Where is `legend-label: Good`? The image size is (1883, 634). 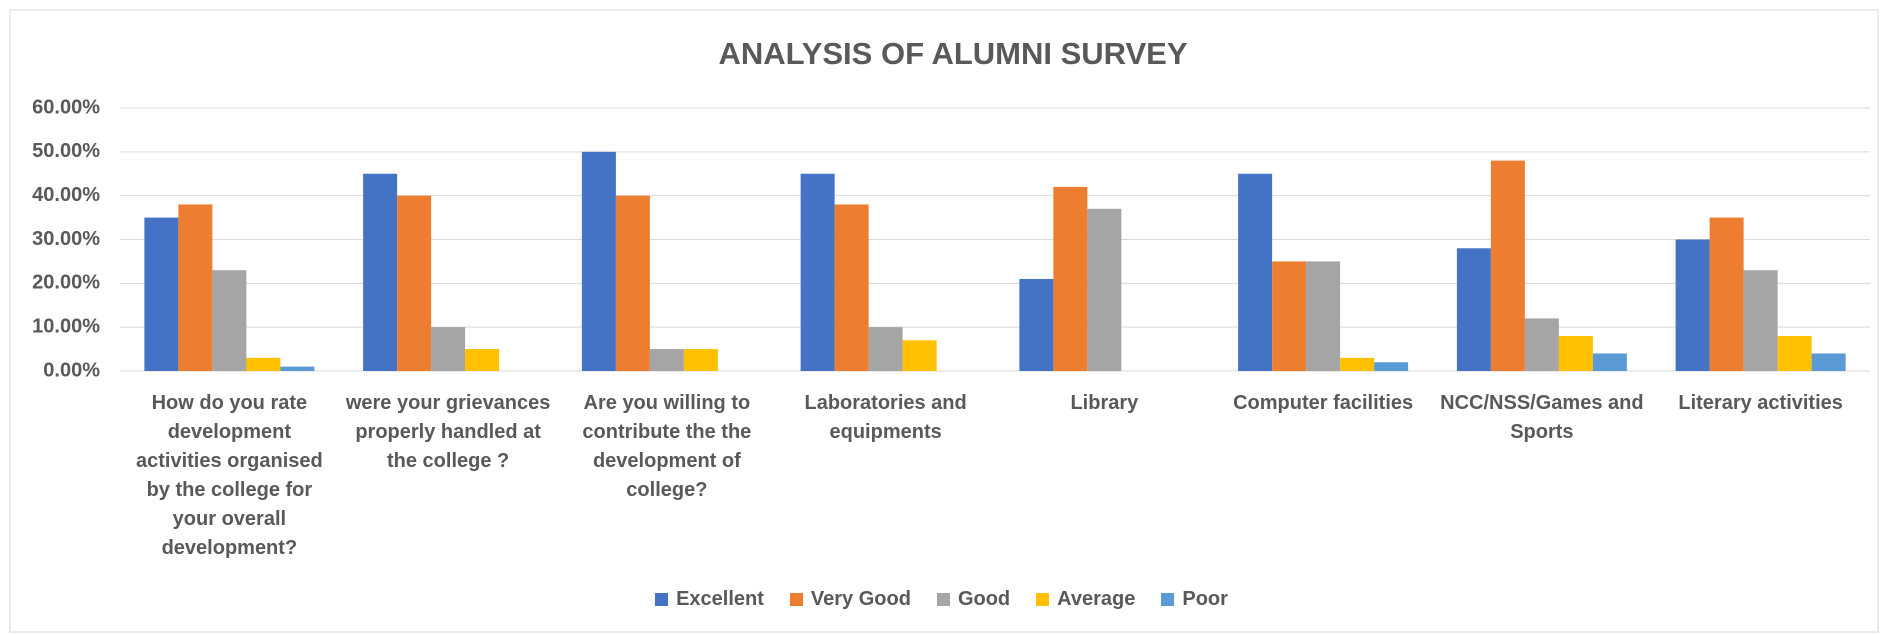
legend-label: Good is located at coordinates (984, 599).